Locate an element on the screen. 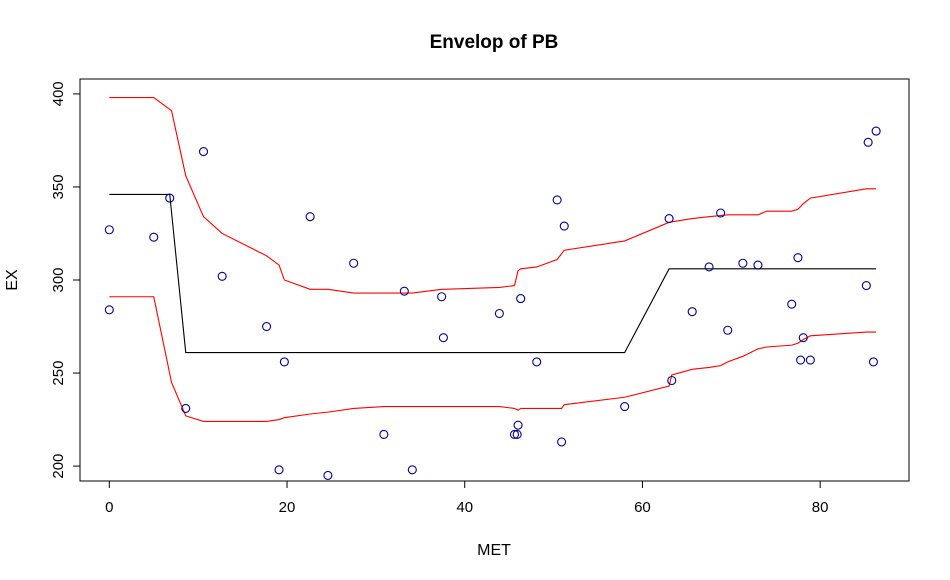 Image resolution: width=950 pixels, height=580 pixels. x-axis: 0 20 40 60 80 is located at coordinates (467, 498).